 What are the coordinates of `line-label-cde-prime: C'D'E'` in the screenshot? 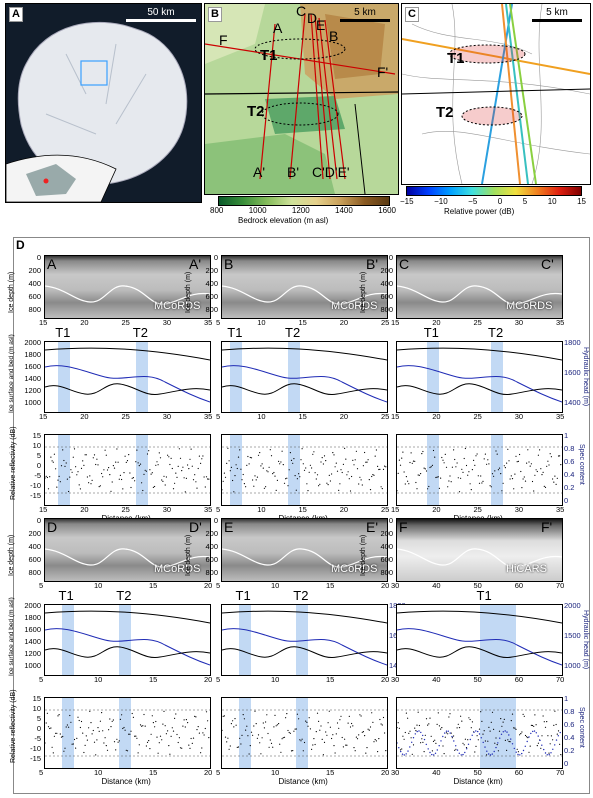 It's located at (331, 172).